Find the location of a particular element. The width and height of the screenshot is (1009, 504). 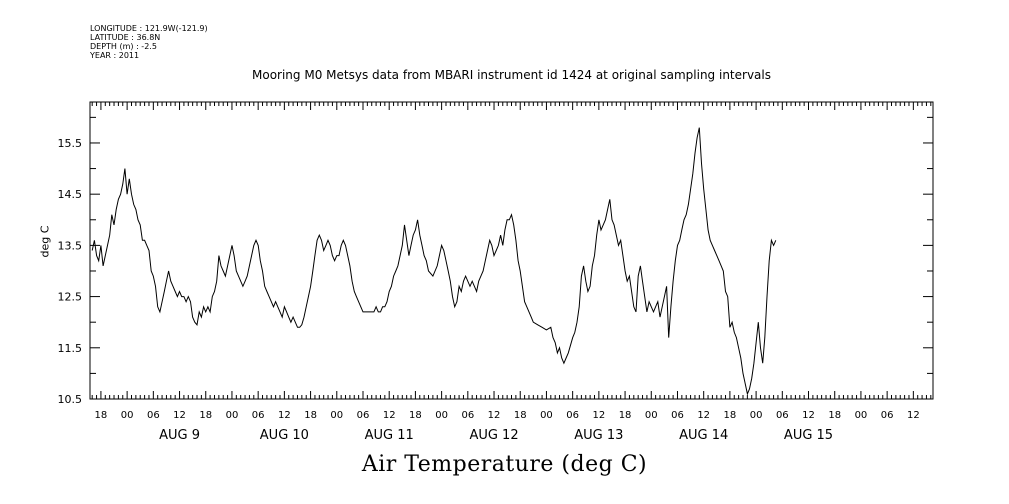

y-tick-label: 10.5 is located at coordinates (70, 399).